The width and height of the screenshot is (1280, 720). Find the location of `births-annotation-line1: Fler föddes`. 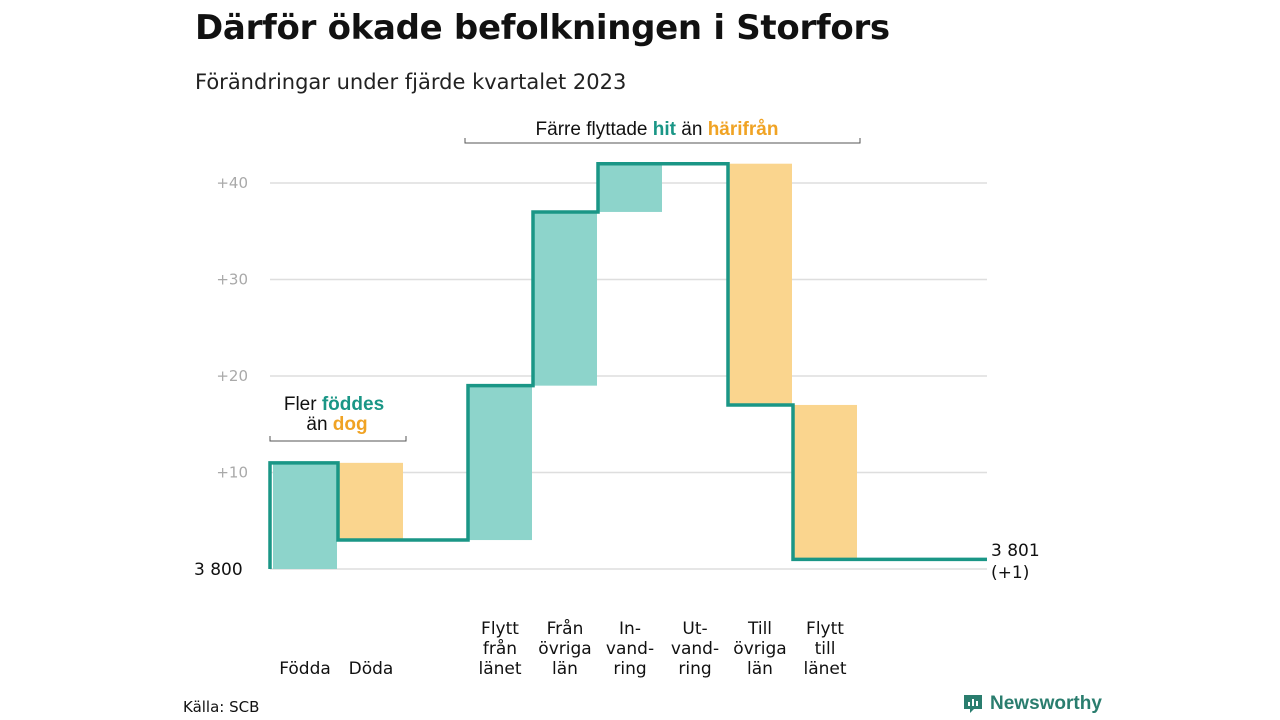

births-annotation-line1: Fler föddes is located at coordinates (334, 404).